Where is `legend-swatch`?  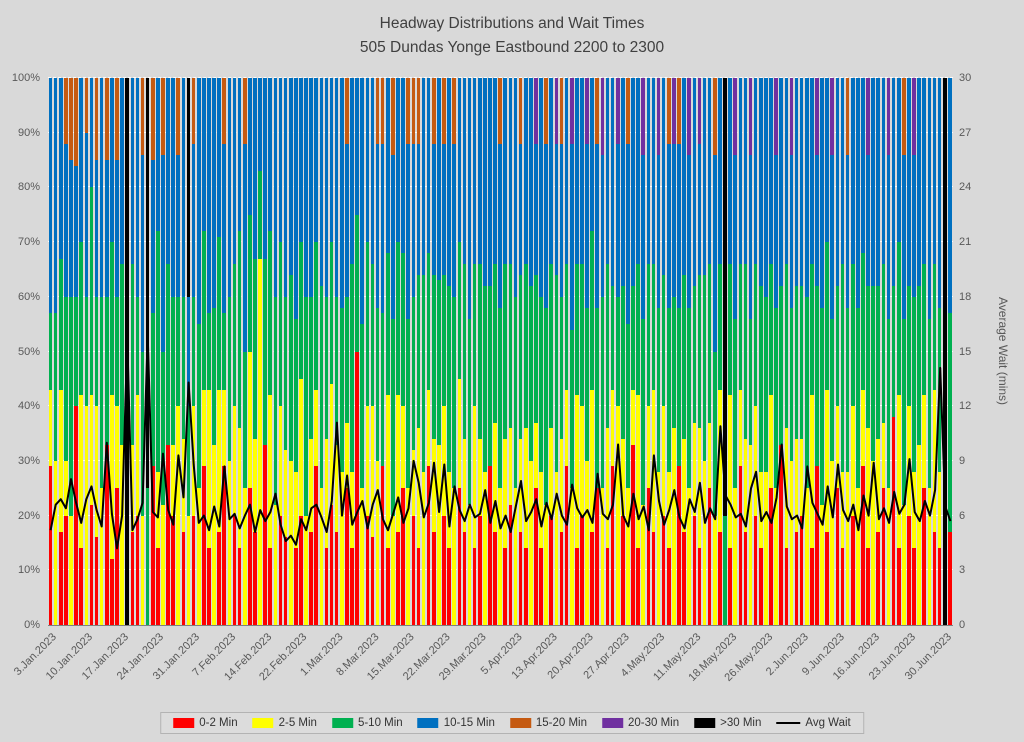 legend-swatch is located at coordinates (428, 723).